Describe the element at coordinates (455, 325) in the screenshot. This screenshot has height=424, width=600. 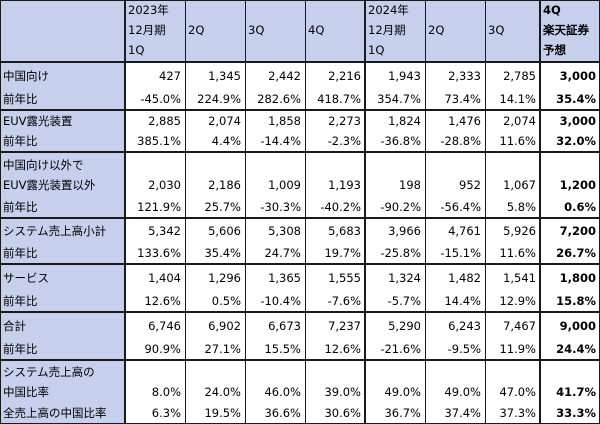
I see `value-cell: 6,243` at that location.